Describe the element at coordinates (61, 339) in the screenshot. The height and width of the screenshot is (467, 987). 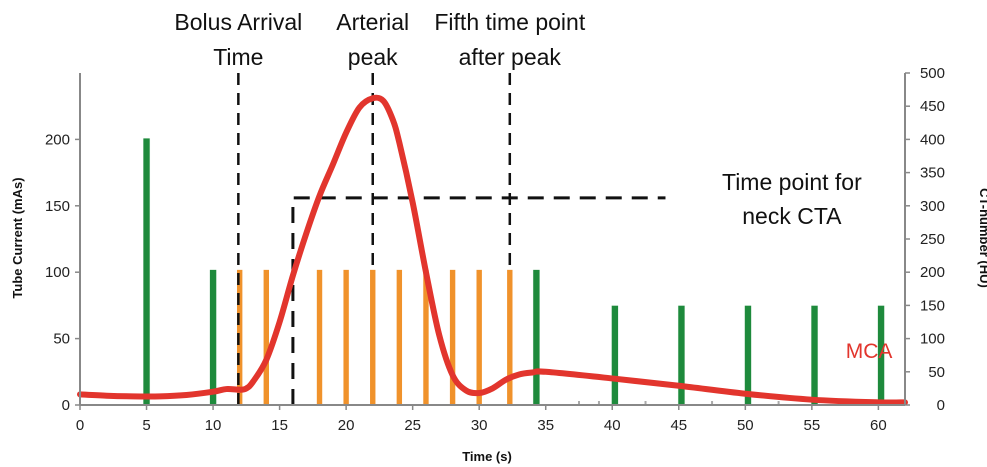
I see `y-left-tick-label: 50` at that location.